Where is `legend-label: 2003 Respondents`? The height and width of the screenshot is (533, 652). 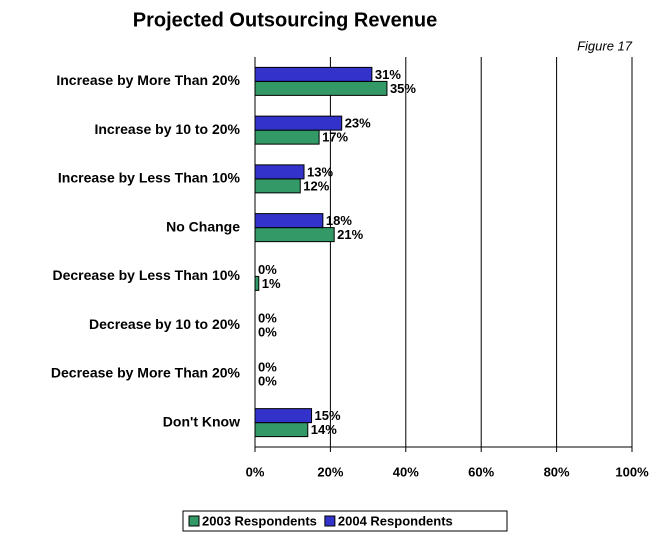 legend-label: 2003 Respondents is located at coordinates (259, 520).